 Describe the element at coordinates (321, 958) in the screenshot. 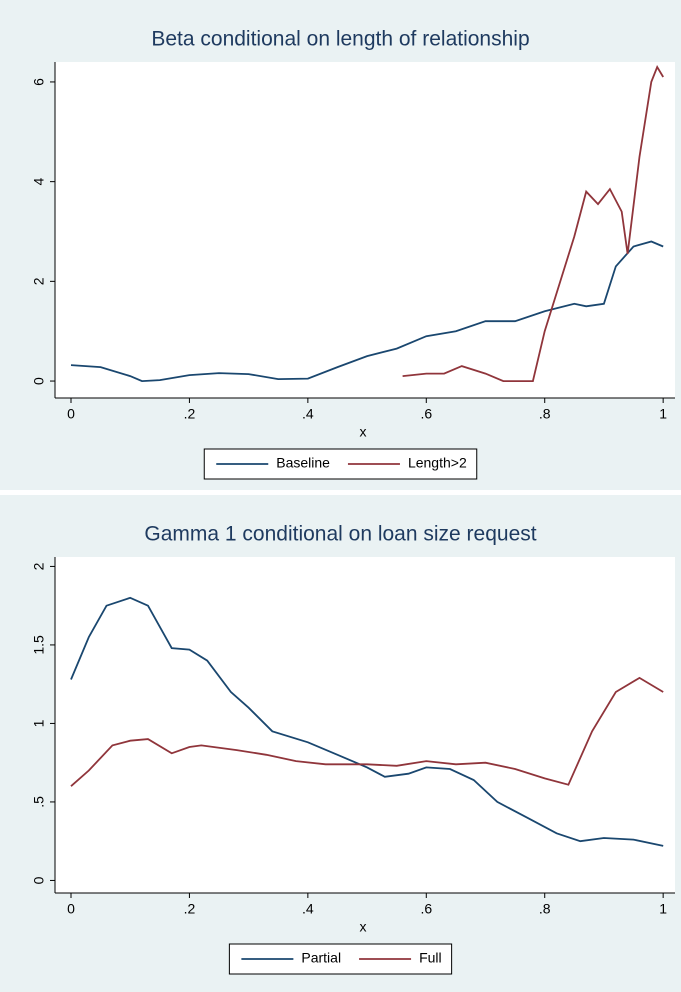

I see `legend-label: Partial` at that location.